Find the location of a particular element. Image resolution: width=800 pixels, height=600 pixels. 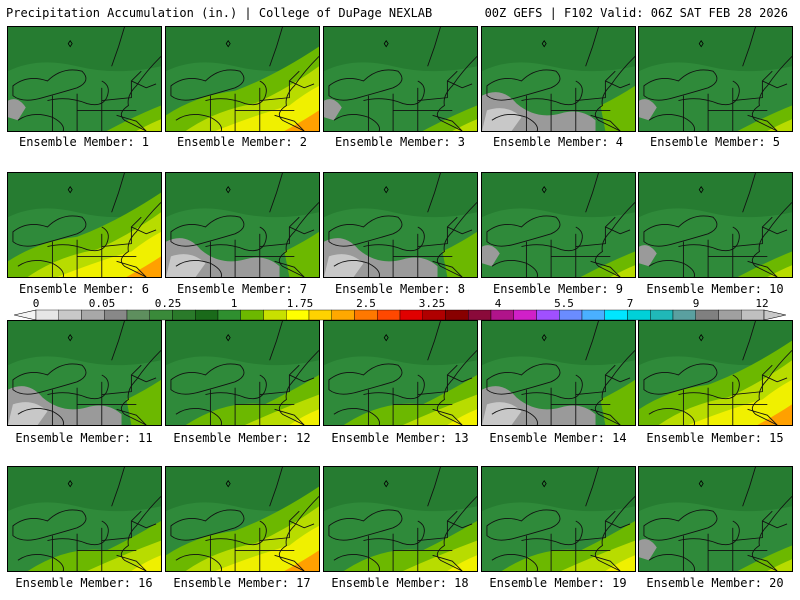

ensemble-member-caption: Ensemble Member: 4 is located at coordinates (558, 142).